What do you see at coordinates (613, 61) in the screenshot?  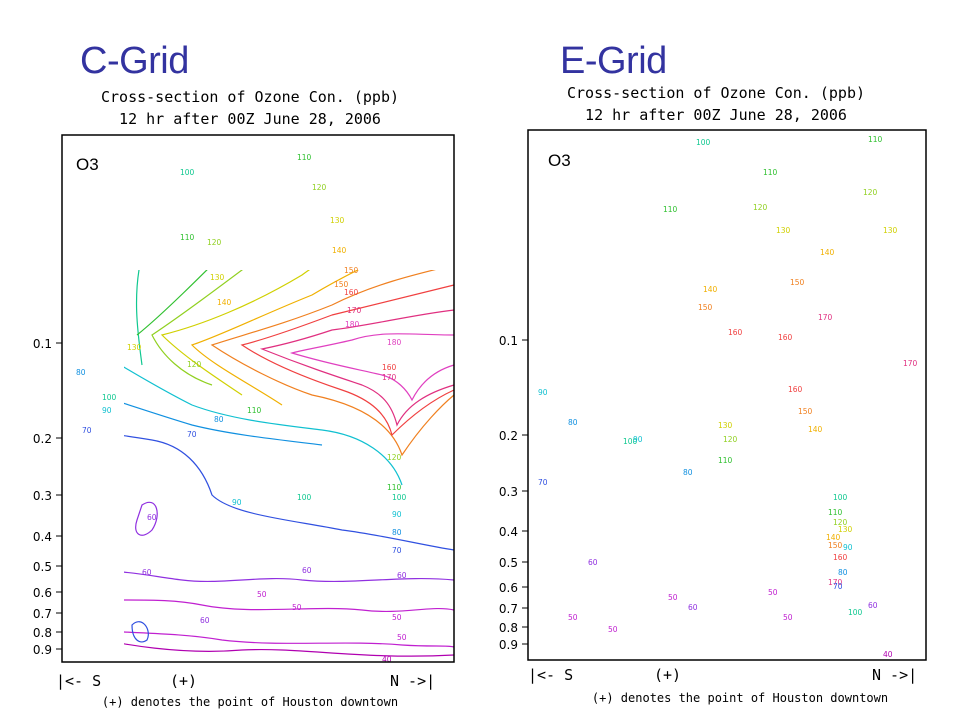 I see `e-grid-heading: E-Grid` at bounding box center [613, 61].